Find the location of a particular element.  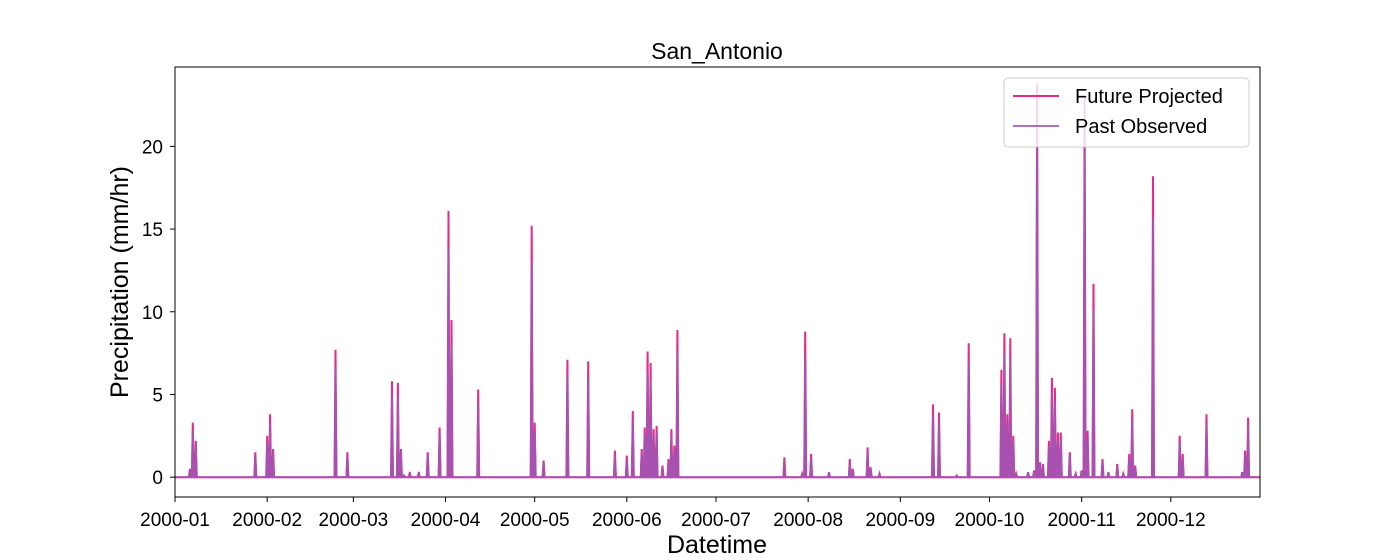

legend-label-future-projected: Future Projected is located at coordinates (1149, 97).